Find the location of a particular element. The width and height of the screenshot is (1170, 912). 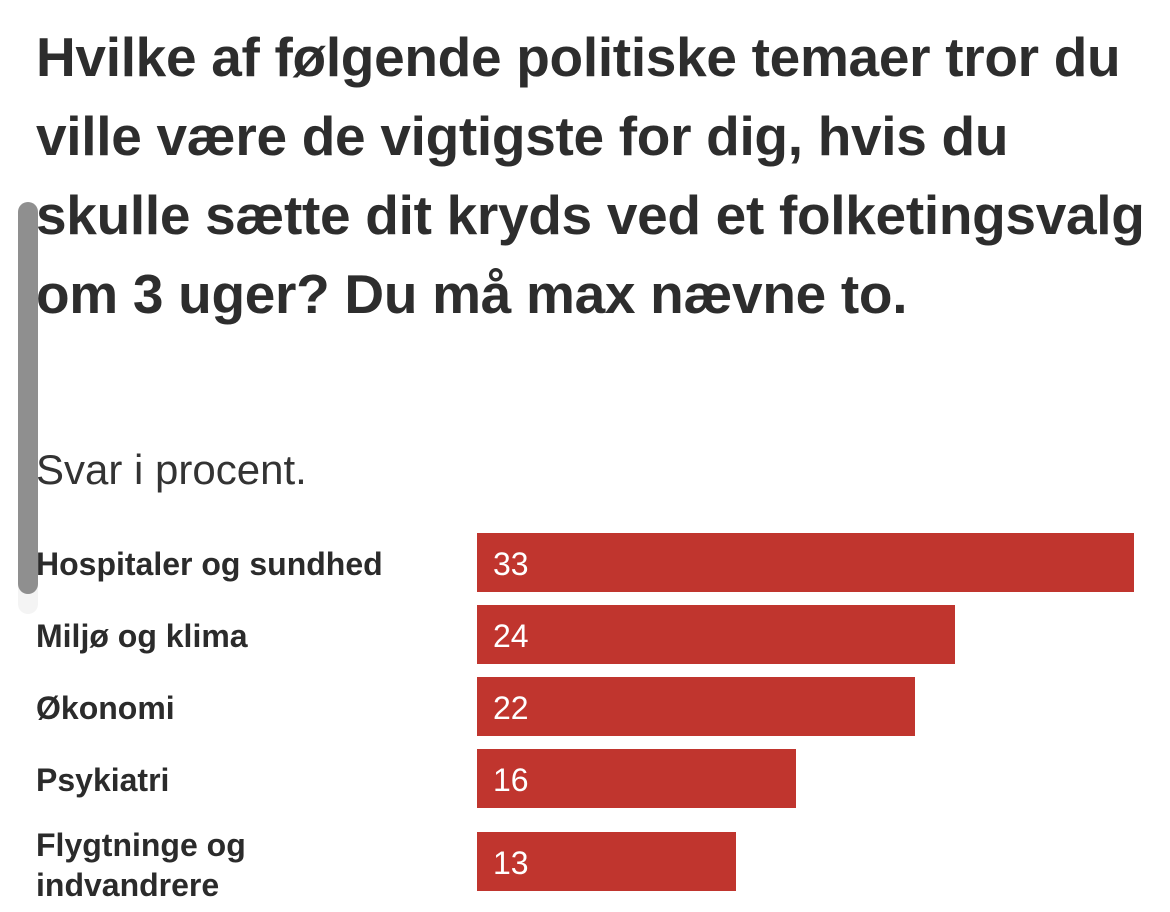

bar: 33 is located at coordinates (805, 562).